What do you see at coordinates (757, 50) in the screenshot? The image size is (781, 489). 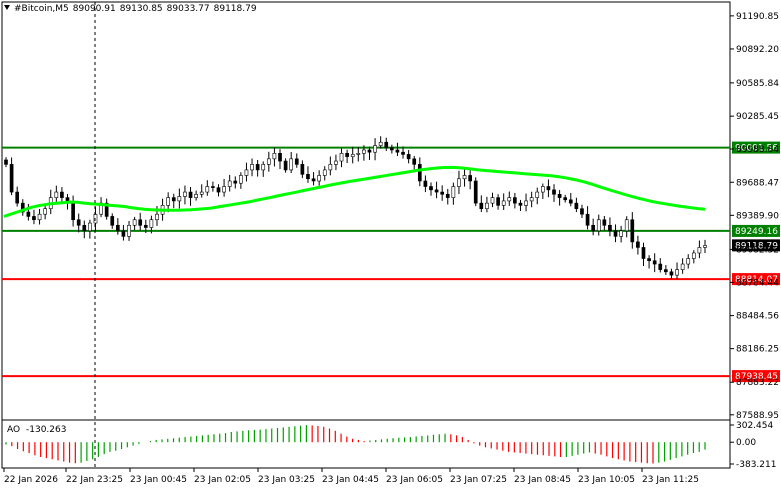 I see `price-tick-label: 90892.20` at bounding box center [757, 50].